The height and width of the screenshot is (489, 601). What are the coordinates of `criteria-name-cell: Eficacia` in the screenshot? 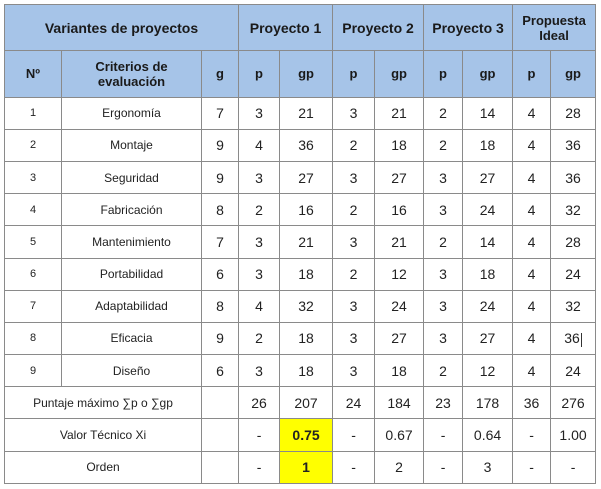 It's located at (131, 338).